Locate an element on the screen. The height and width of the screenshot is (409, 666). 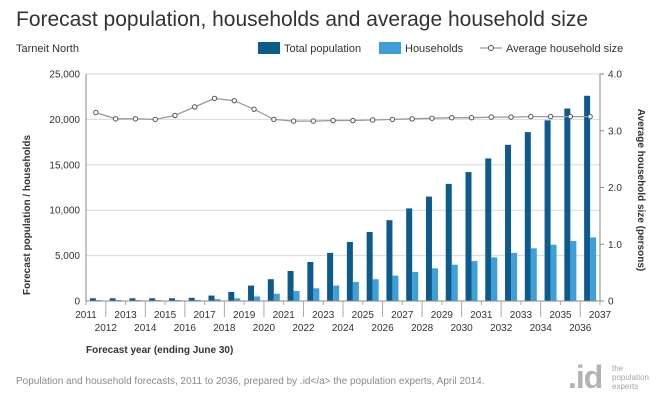
x-tick-label: 2012 is located at coordinates (106, 328).